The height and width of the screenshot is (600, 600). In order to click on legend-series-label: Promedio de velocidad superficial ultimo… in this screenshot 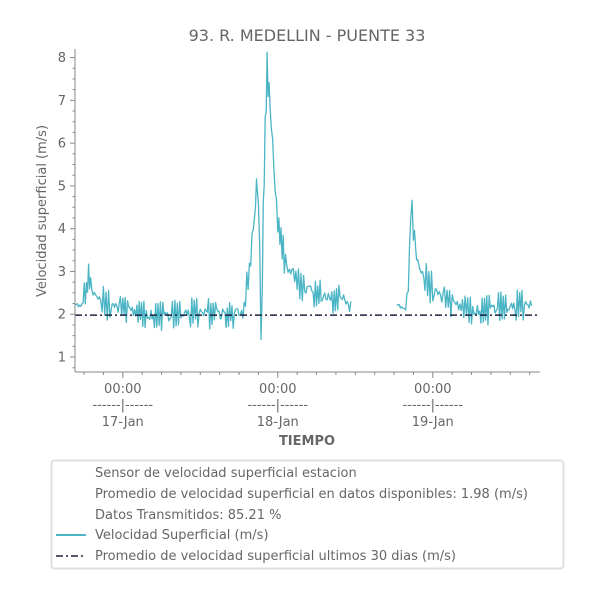, I will do `click(275, 556)`.